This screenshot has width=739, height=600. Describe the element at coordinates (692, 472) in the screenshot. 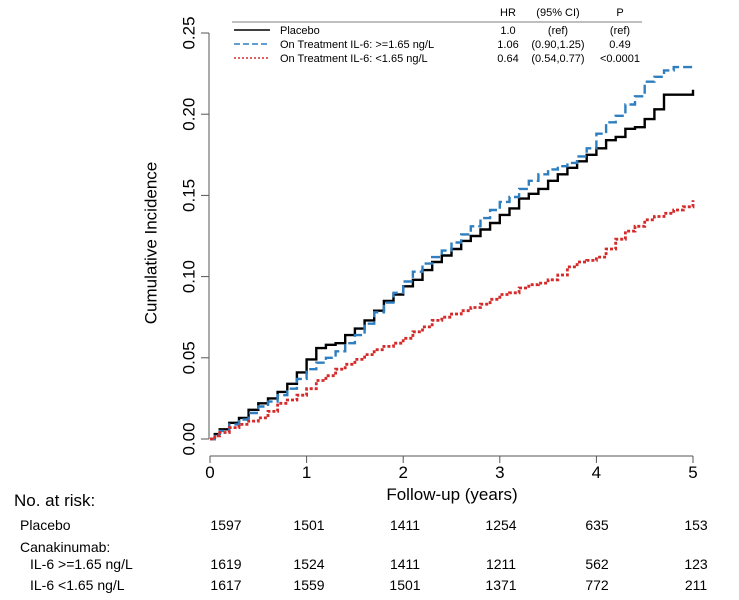

I see `x-tick-label: 5` at that location.